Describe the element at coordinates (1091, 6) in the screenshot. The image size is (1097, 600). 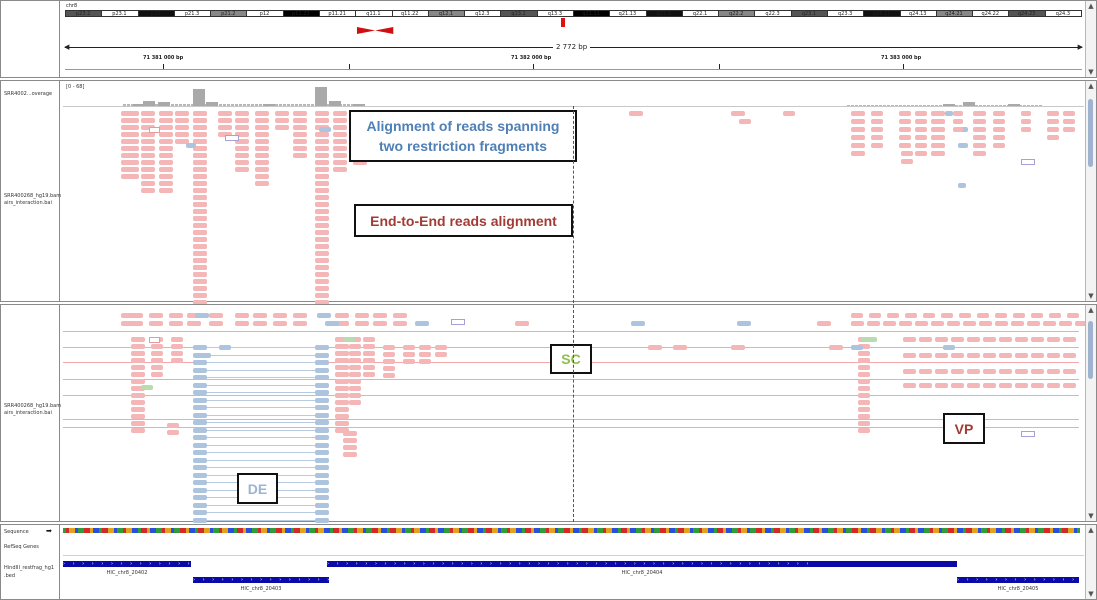
I see `scroll-up-icon: ▲` at that location.